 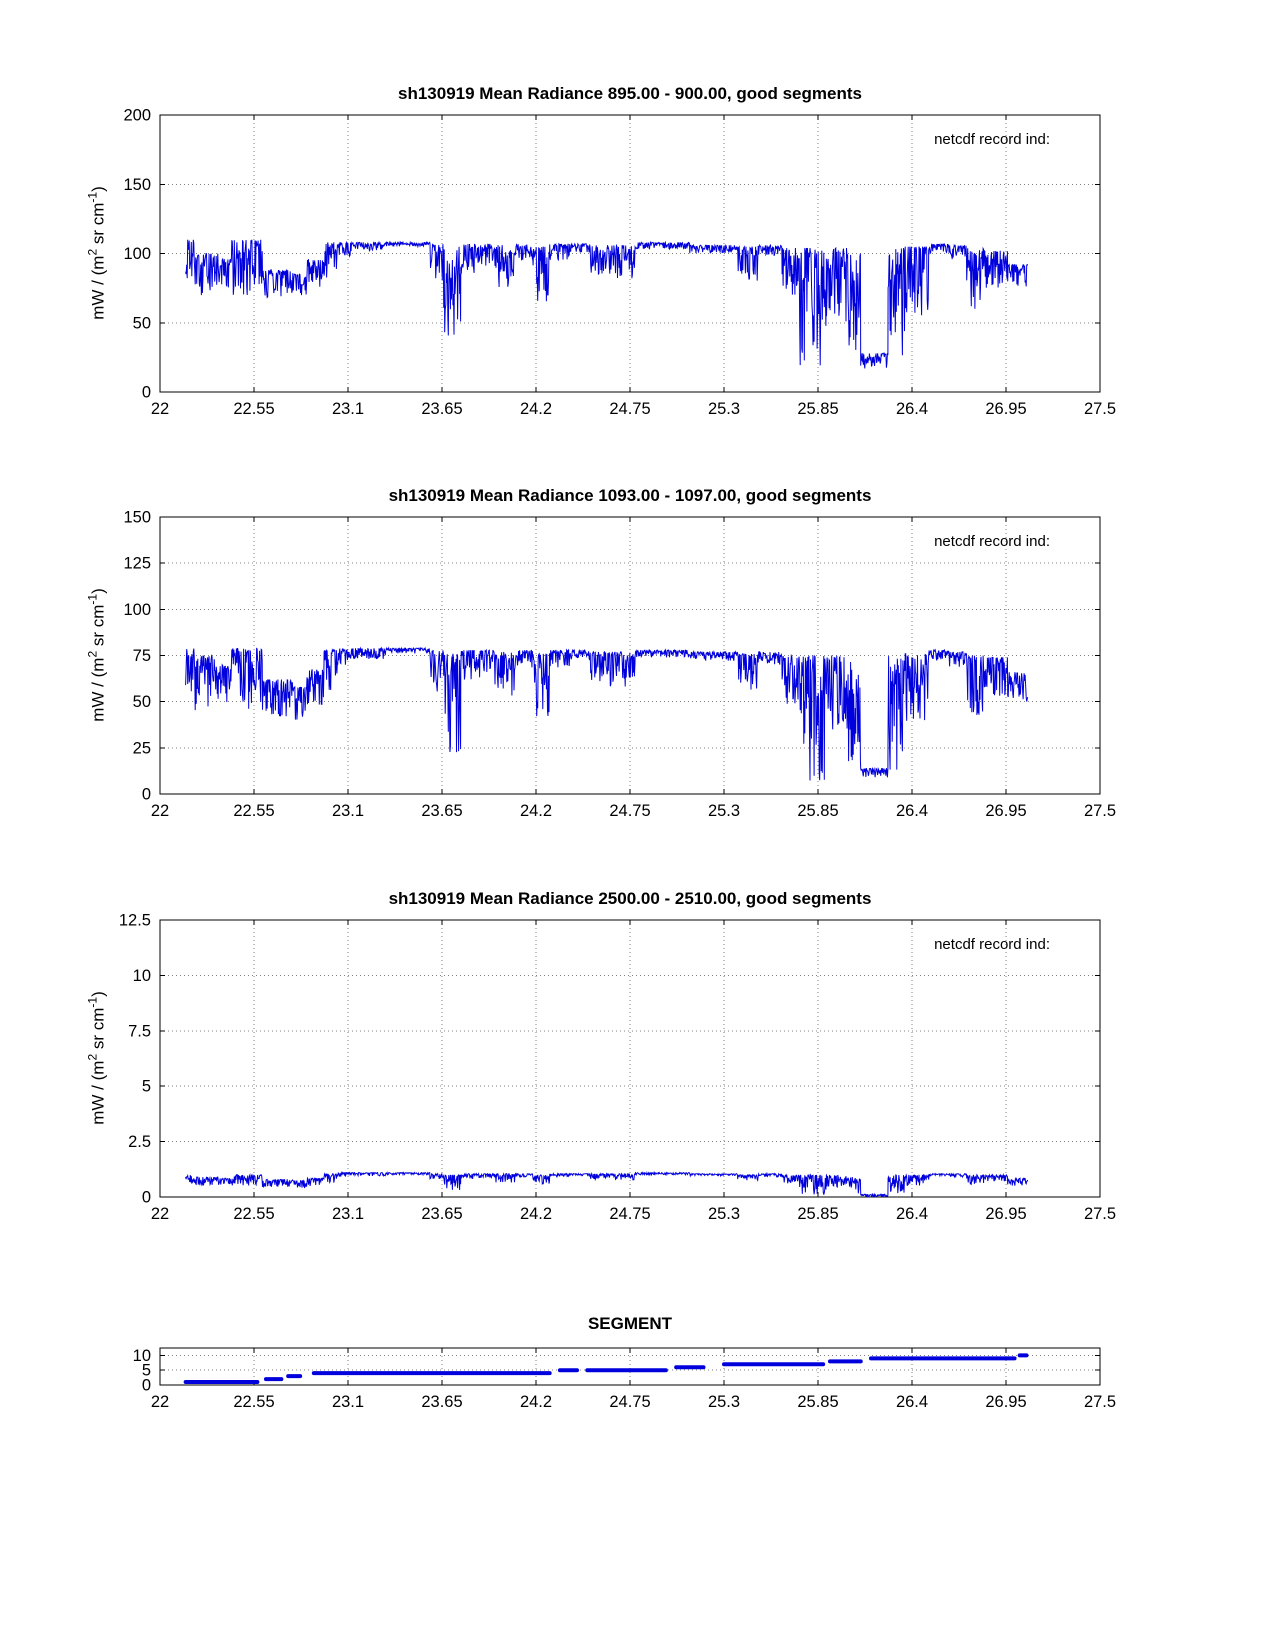 What do you see at coordinates (992, 944) in the screenshot?
I see `chart3-netcdf-annotation: netcdf record ind:` at bounding box center [992, 944].